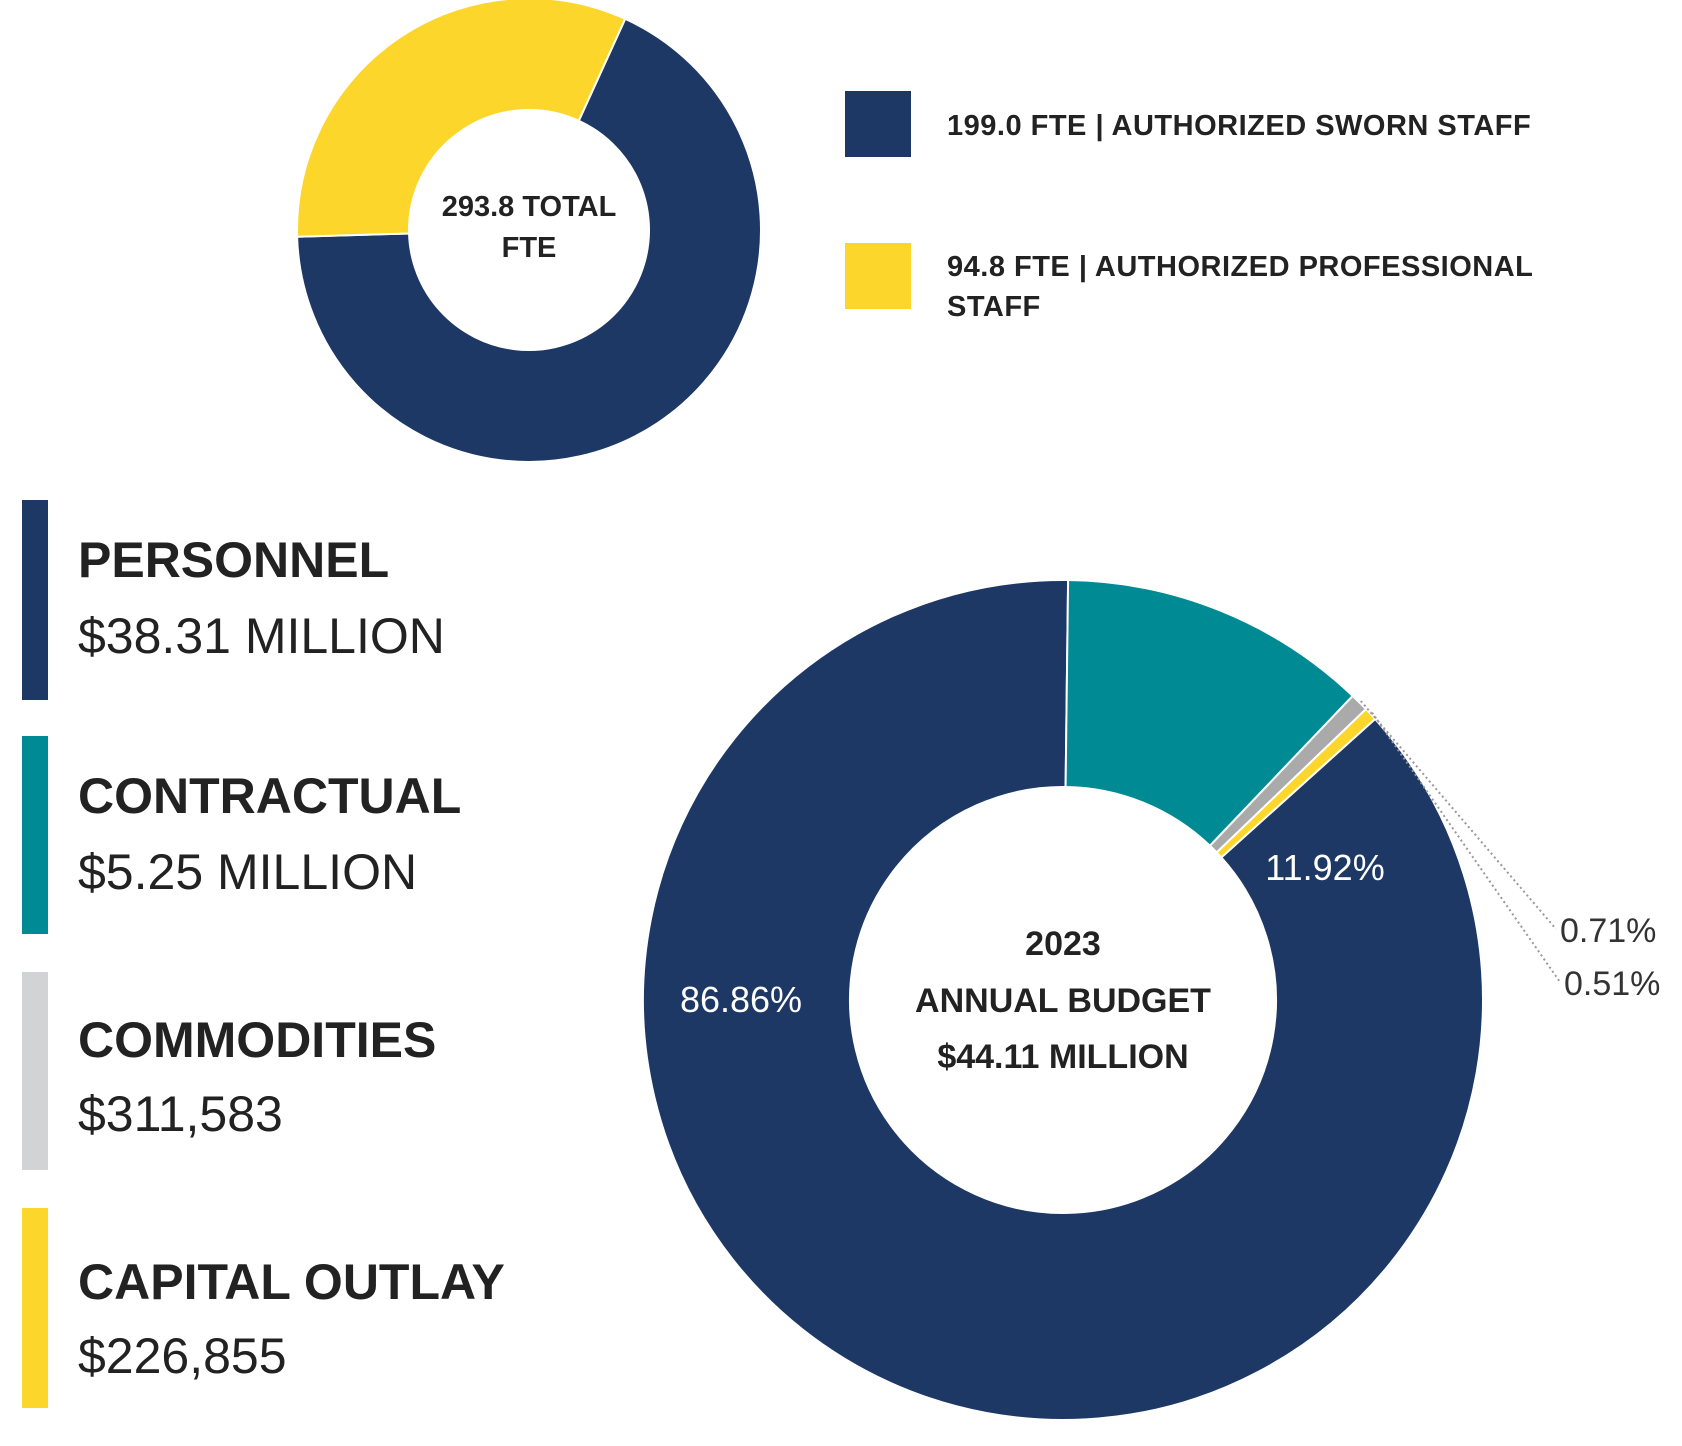  What do you see at coordinates (180, 1114) in the screenshot?
I see `budget-legend-amount-commodities: $311,583` at bounding box center [180, 1114].